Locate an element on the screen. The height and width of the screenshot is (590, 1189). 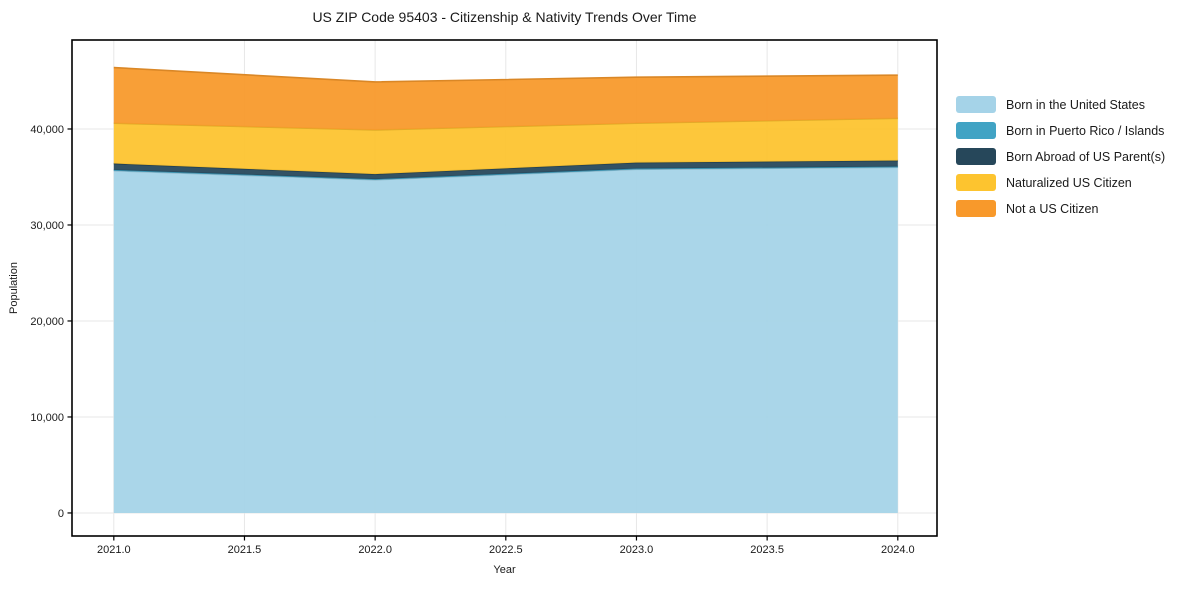
legend-item: Born in the United States is located at coordinates (1060, 104).